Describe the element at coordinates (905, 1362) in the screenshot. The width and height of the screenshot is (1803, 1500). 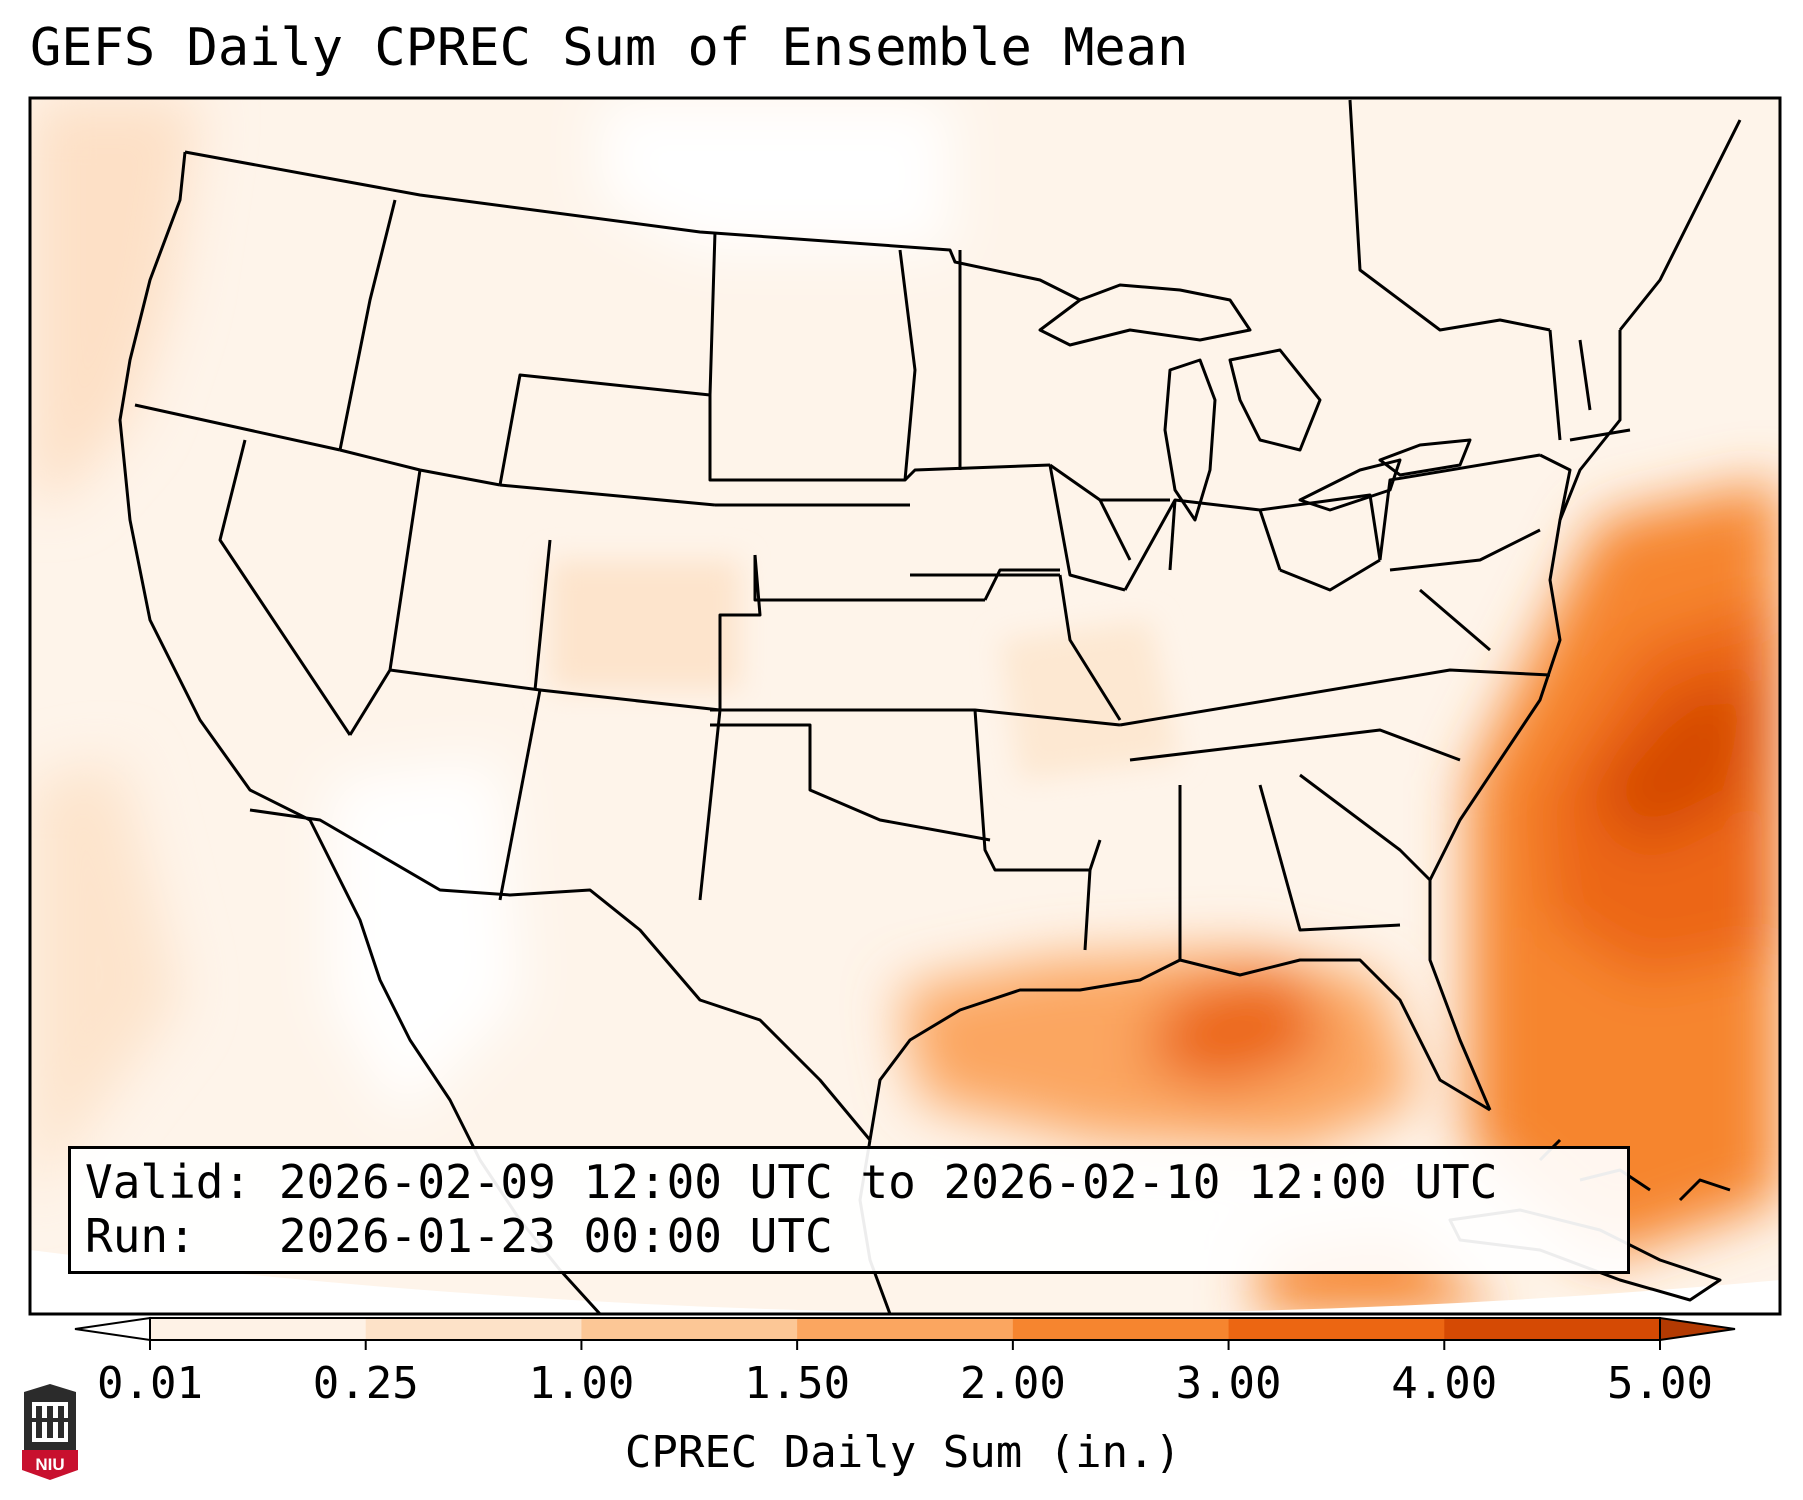
I see `colorbar: 0.01 0.25 1.00 1.50 2.00 3.00 4.00 5.00` at that location.